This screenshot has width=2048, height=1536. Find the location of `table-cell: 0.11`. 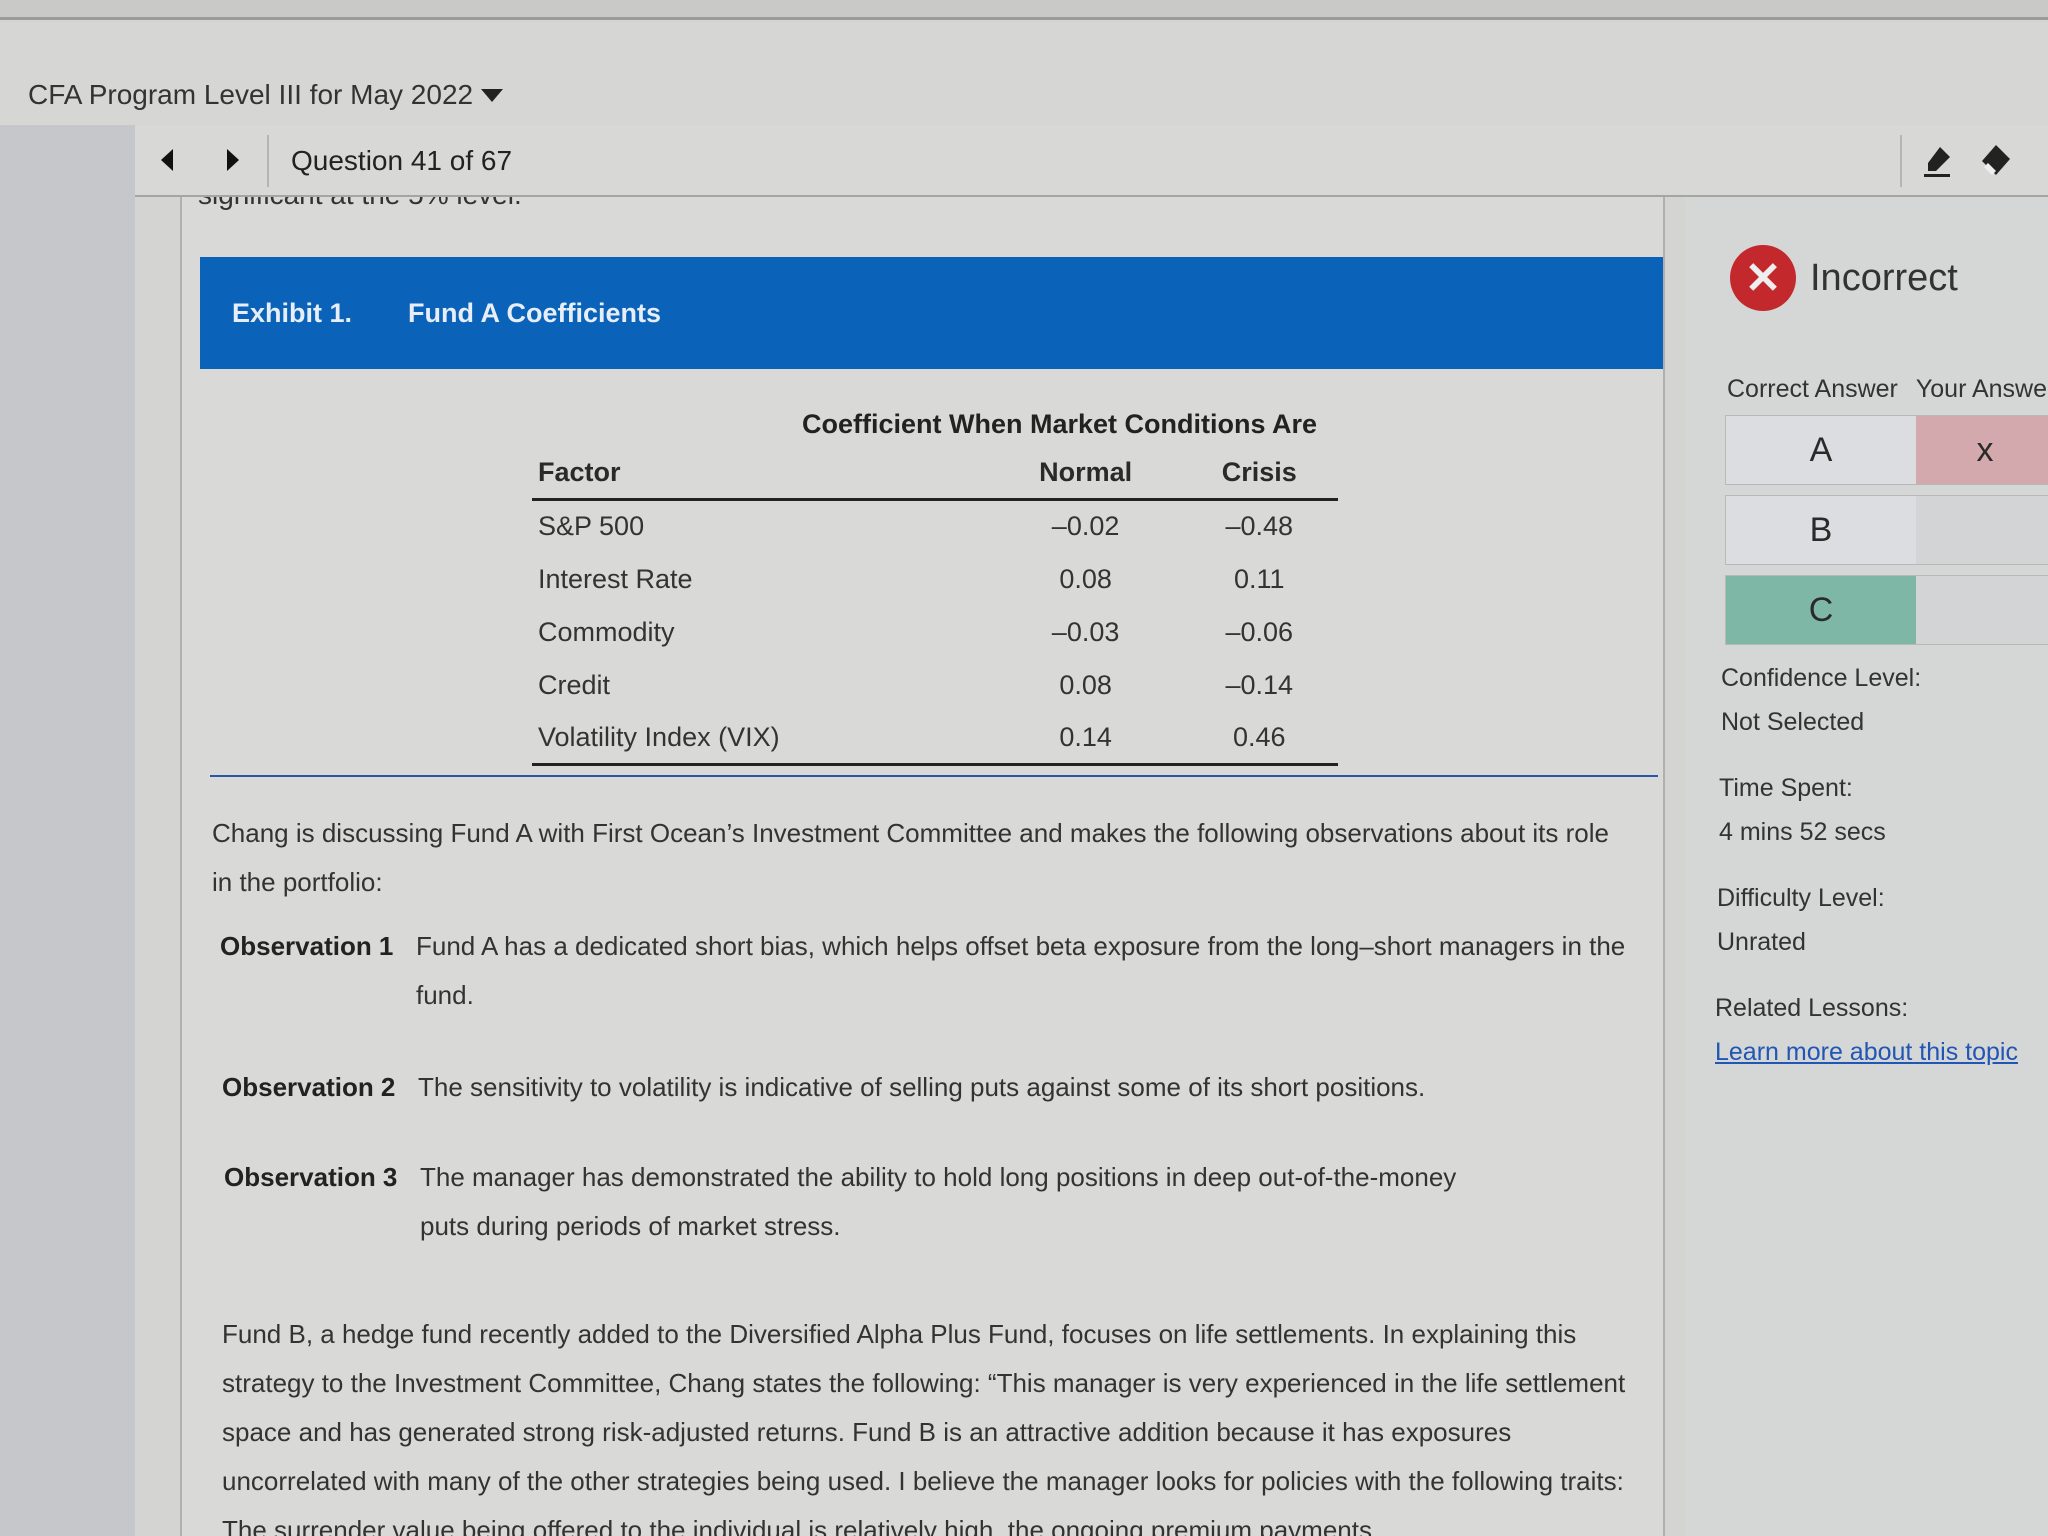

table-cell: 0.11 is located at coordinates (1259, 578).